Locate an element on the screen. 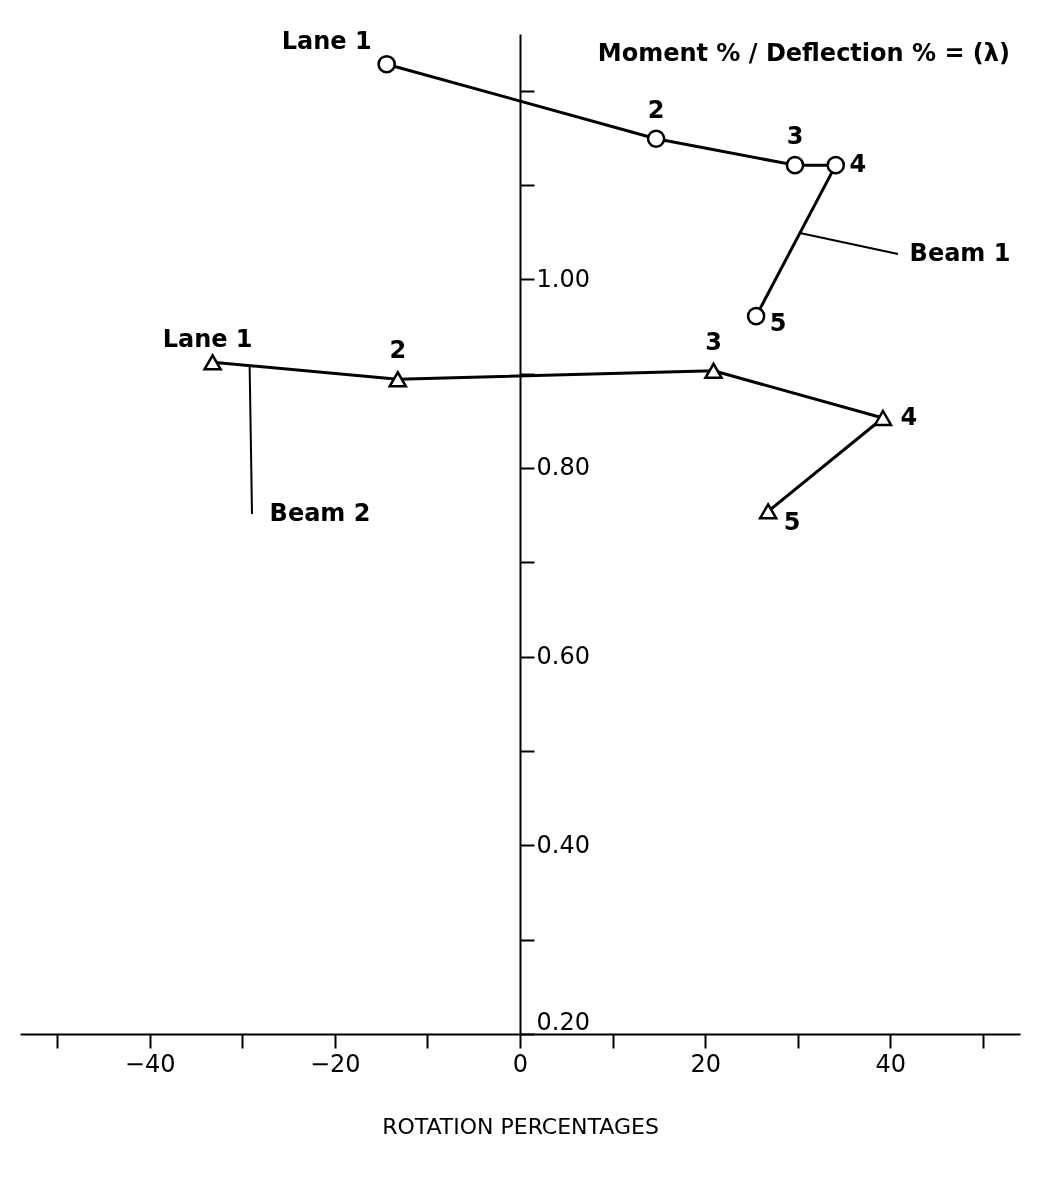  x-tick-label: −20 is located at coordinates (335, 1063).